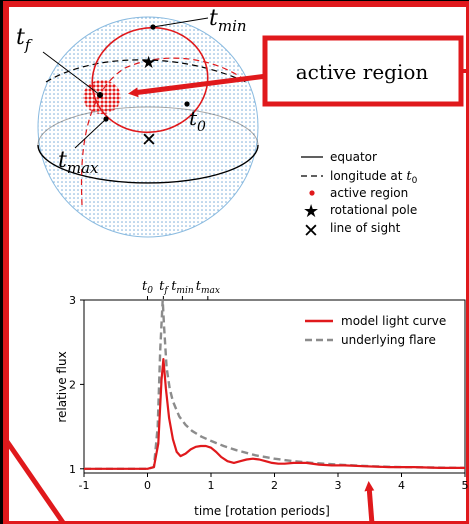  Describe the element at coordinates (72, 300) in the screenshot. I see `y-tick-label: 3` at that location.